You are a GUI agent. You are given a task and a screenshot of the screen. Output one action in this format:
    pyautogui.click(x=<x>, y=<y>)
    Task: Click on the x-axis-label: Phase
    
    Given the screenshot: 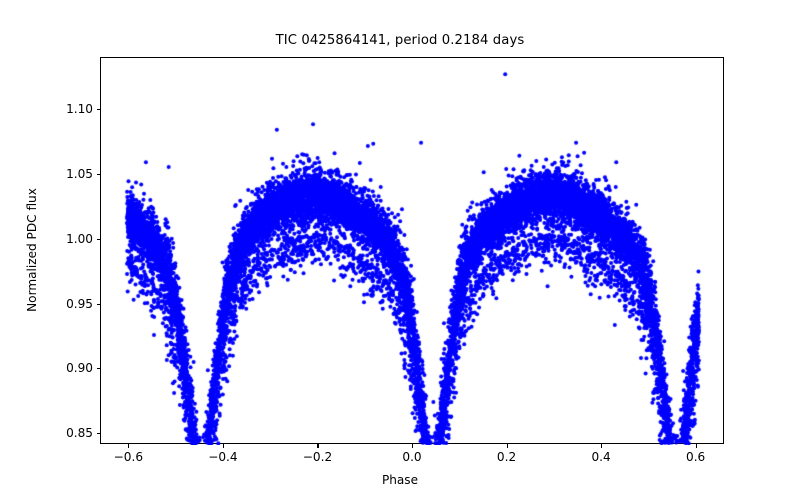 What is the action you would take?
    pyautogui.click(x=400, y=480)
    